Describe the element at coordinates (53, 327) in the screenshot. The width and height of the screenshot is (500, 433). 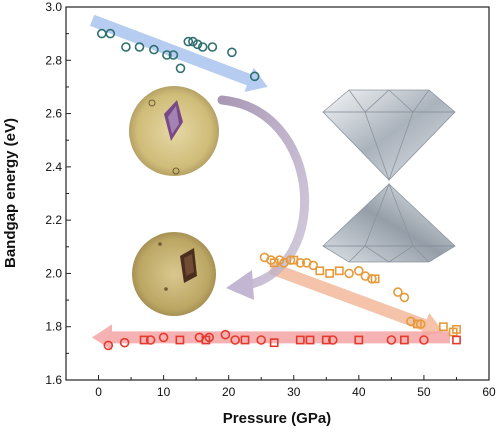
I see `y-tick-label: 1.8` at that location.